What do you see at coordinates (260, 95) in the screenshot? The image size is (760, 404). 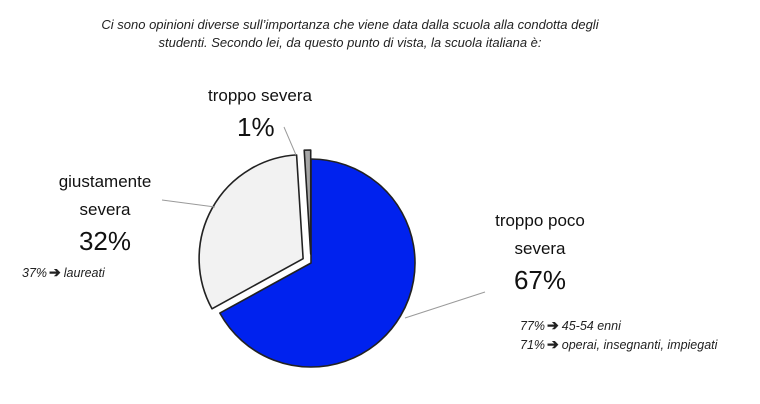 I see `slice-label-troppo-severa-text: troppo severa` at bounding box center [260, 95].